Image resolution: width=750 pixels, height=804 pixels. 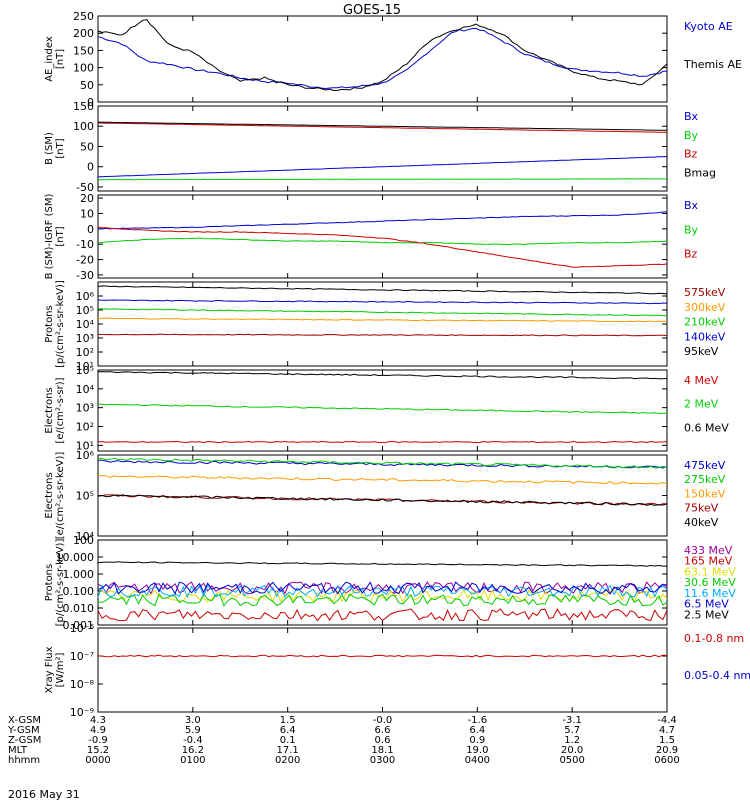 What do you see at coordinates (85, 260) in the screenshot?
I see `y-tick-label: -20` at bounding box center [85, 260].